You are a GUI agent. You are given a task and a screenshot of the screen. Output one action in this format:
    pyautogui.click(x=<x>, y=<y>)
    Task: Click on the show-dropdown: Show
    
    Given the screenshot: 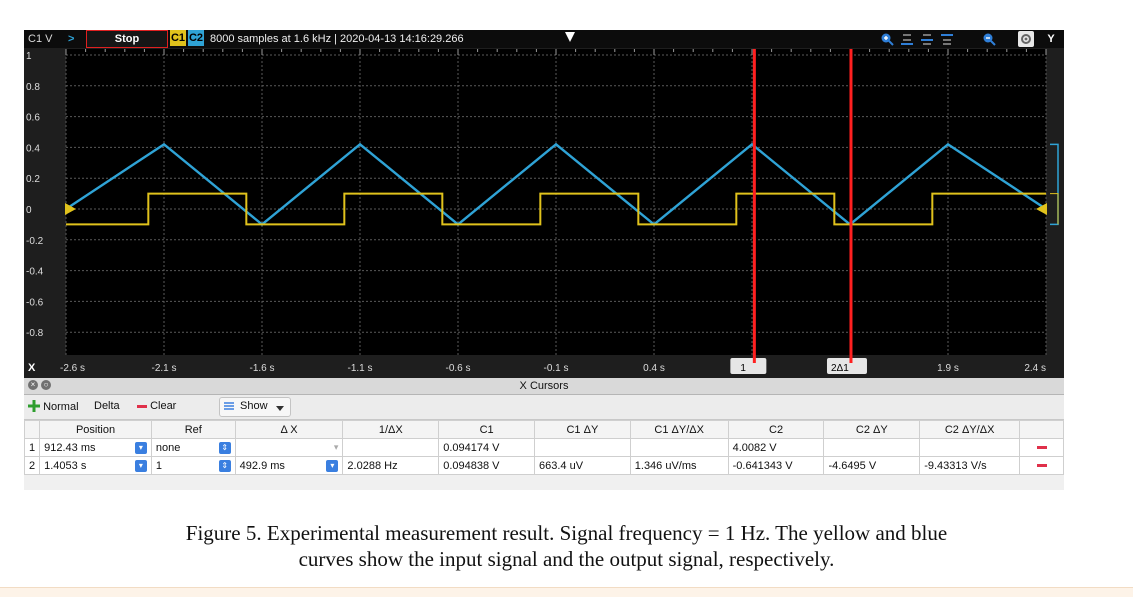 What is the action you would take?
    pyautogui.click(x=255, y=407)
    